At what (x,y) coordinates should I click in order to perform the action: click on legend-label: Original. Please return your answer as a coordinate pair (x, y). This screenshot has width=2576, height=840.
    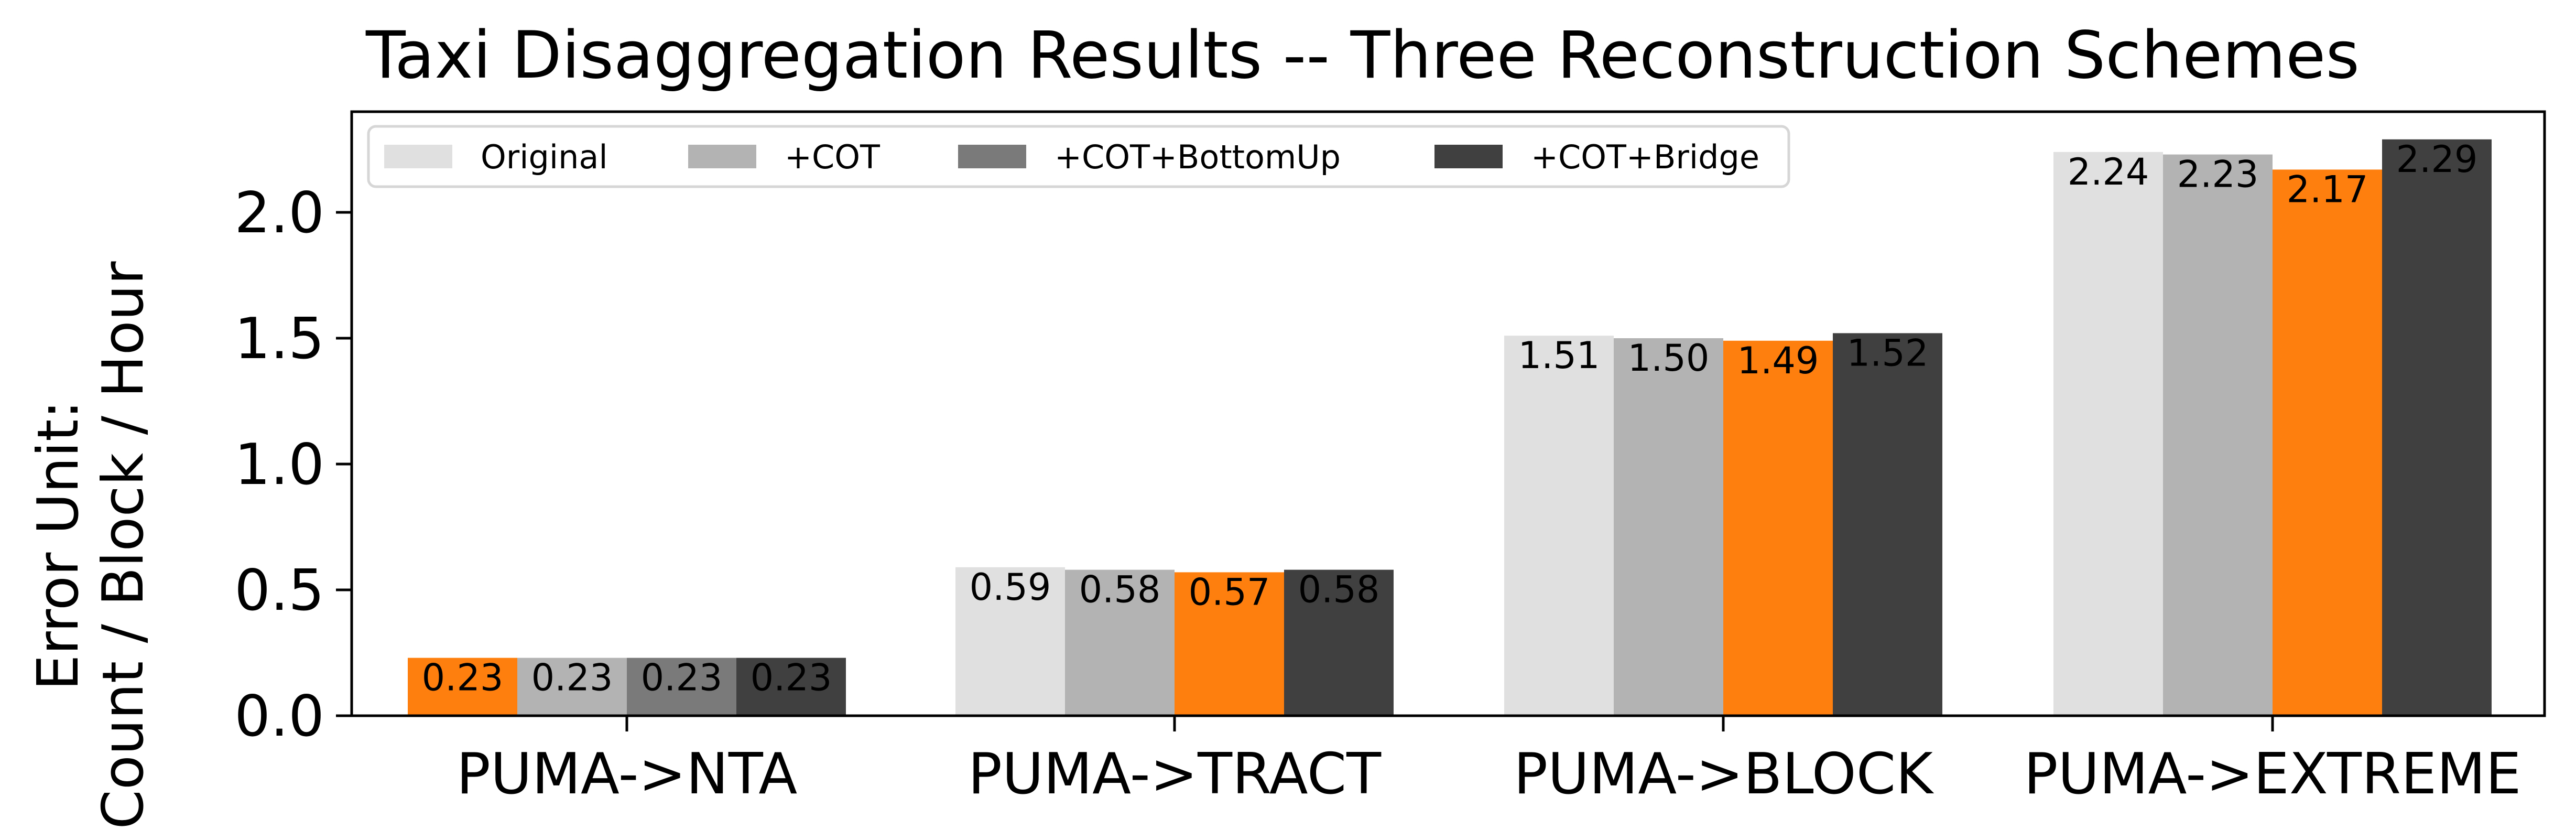
    Looking at the image, I should click on (544, 157).